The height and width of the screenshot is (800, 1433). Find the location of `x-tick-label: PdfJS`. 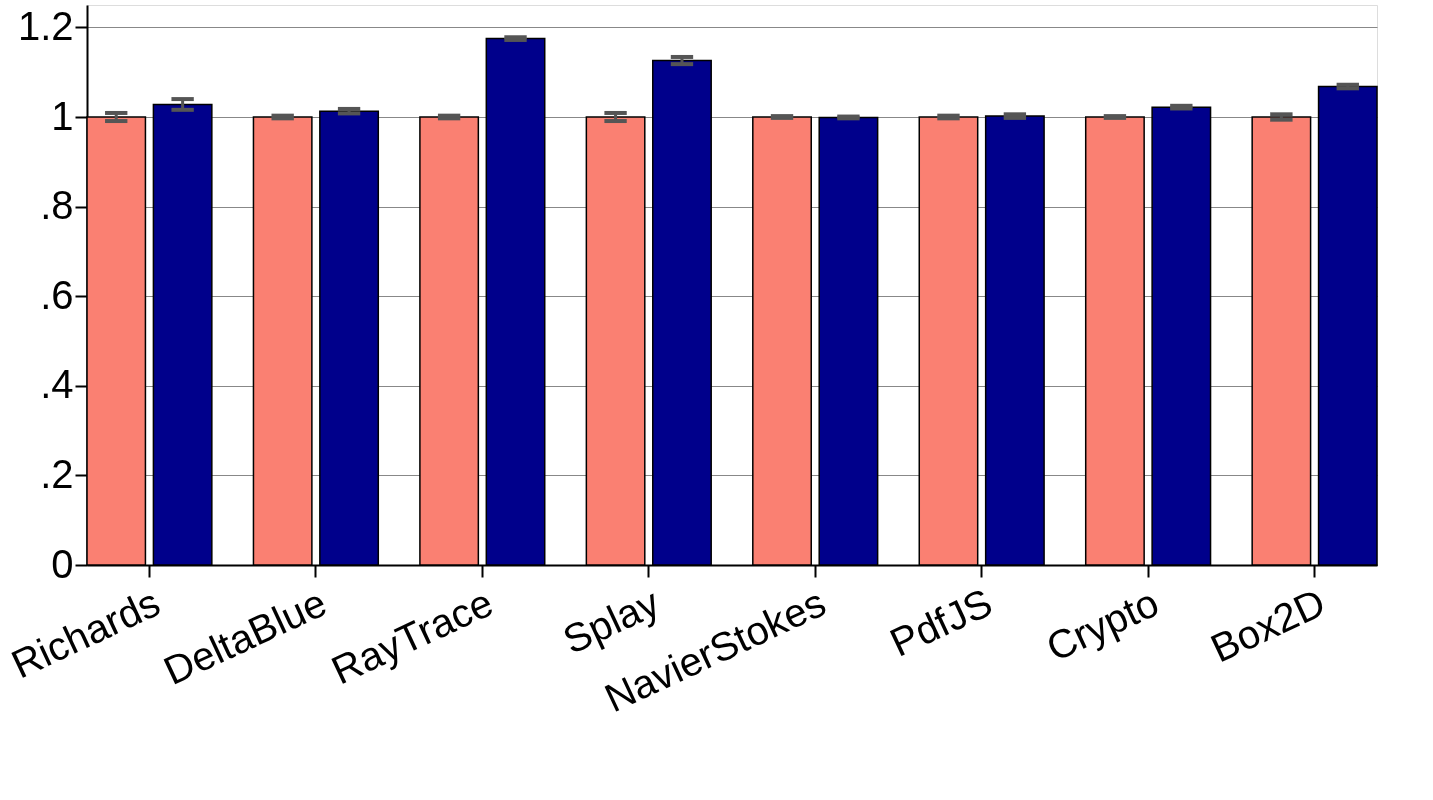

x-tick-label: PdfJS is located at coordinates (941, 622).